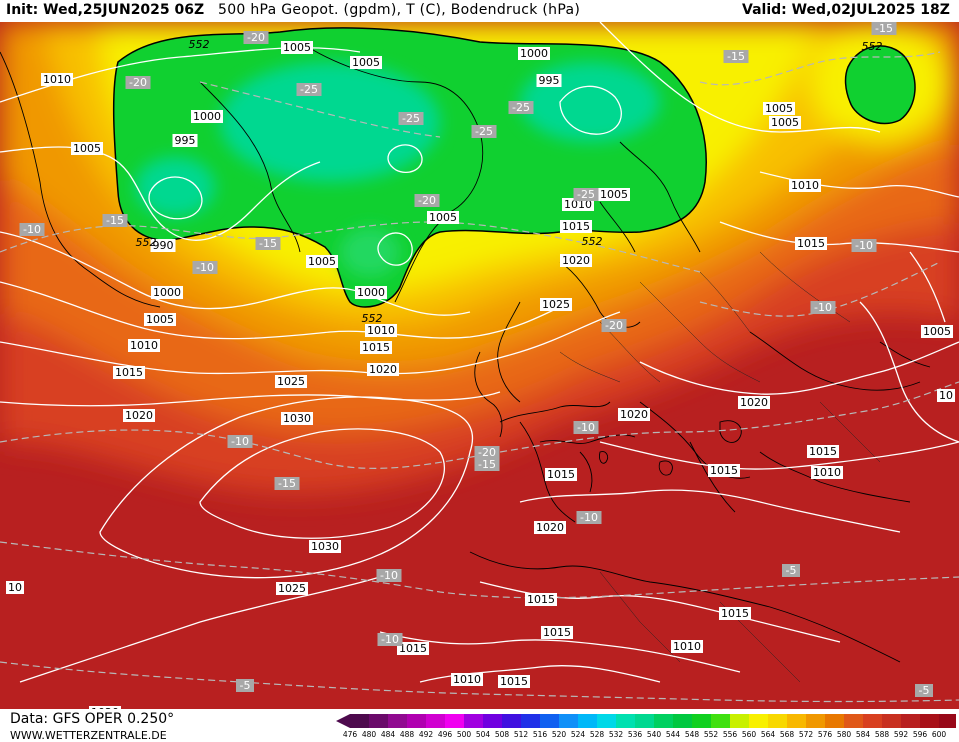  What do you see at coordinates (654, 734) in the screenshot?
I see `legend-value: 540` at bounding box center [654, 734].